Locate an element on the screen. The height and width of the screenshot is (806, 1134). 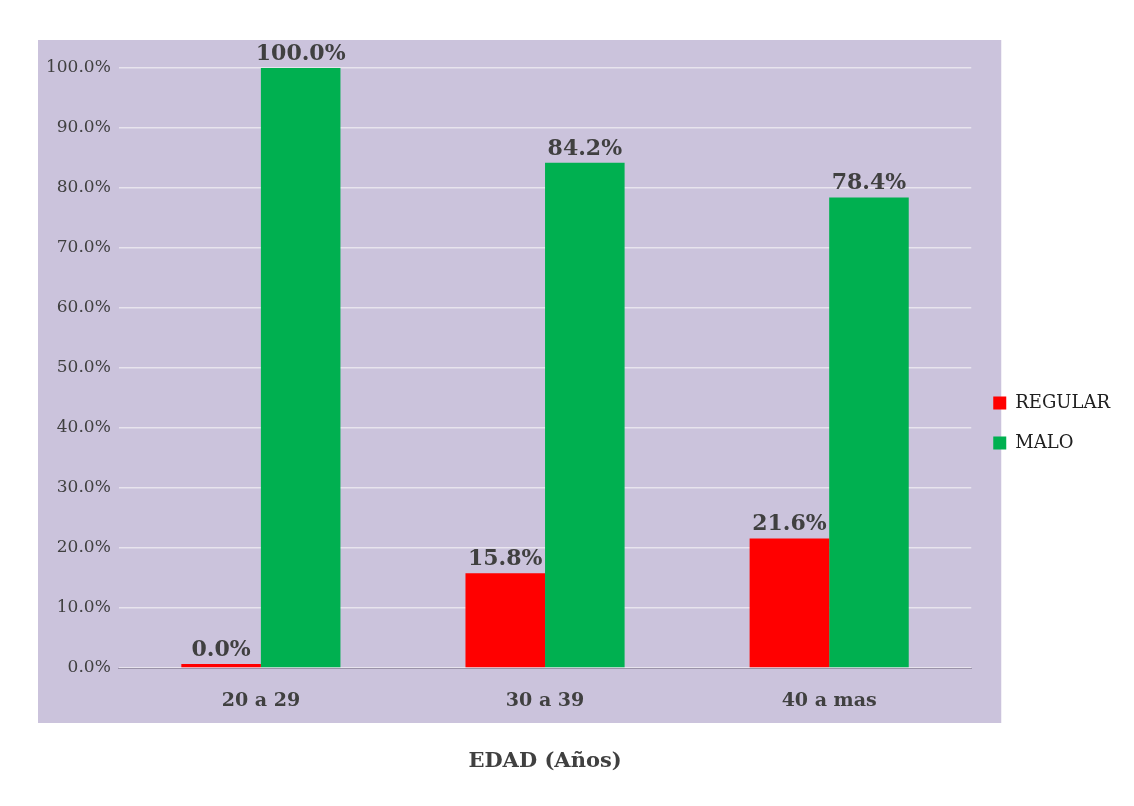
x-axis-title: EDAD (Años) is located at coordinates (545, 759).